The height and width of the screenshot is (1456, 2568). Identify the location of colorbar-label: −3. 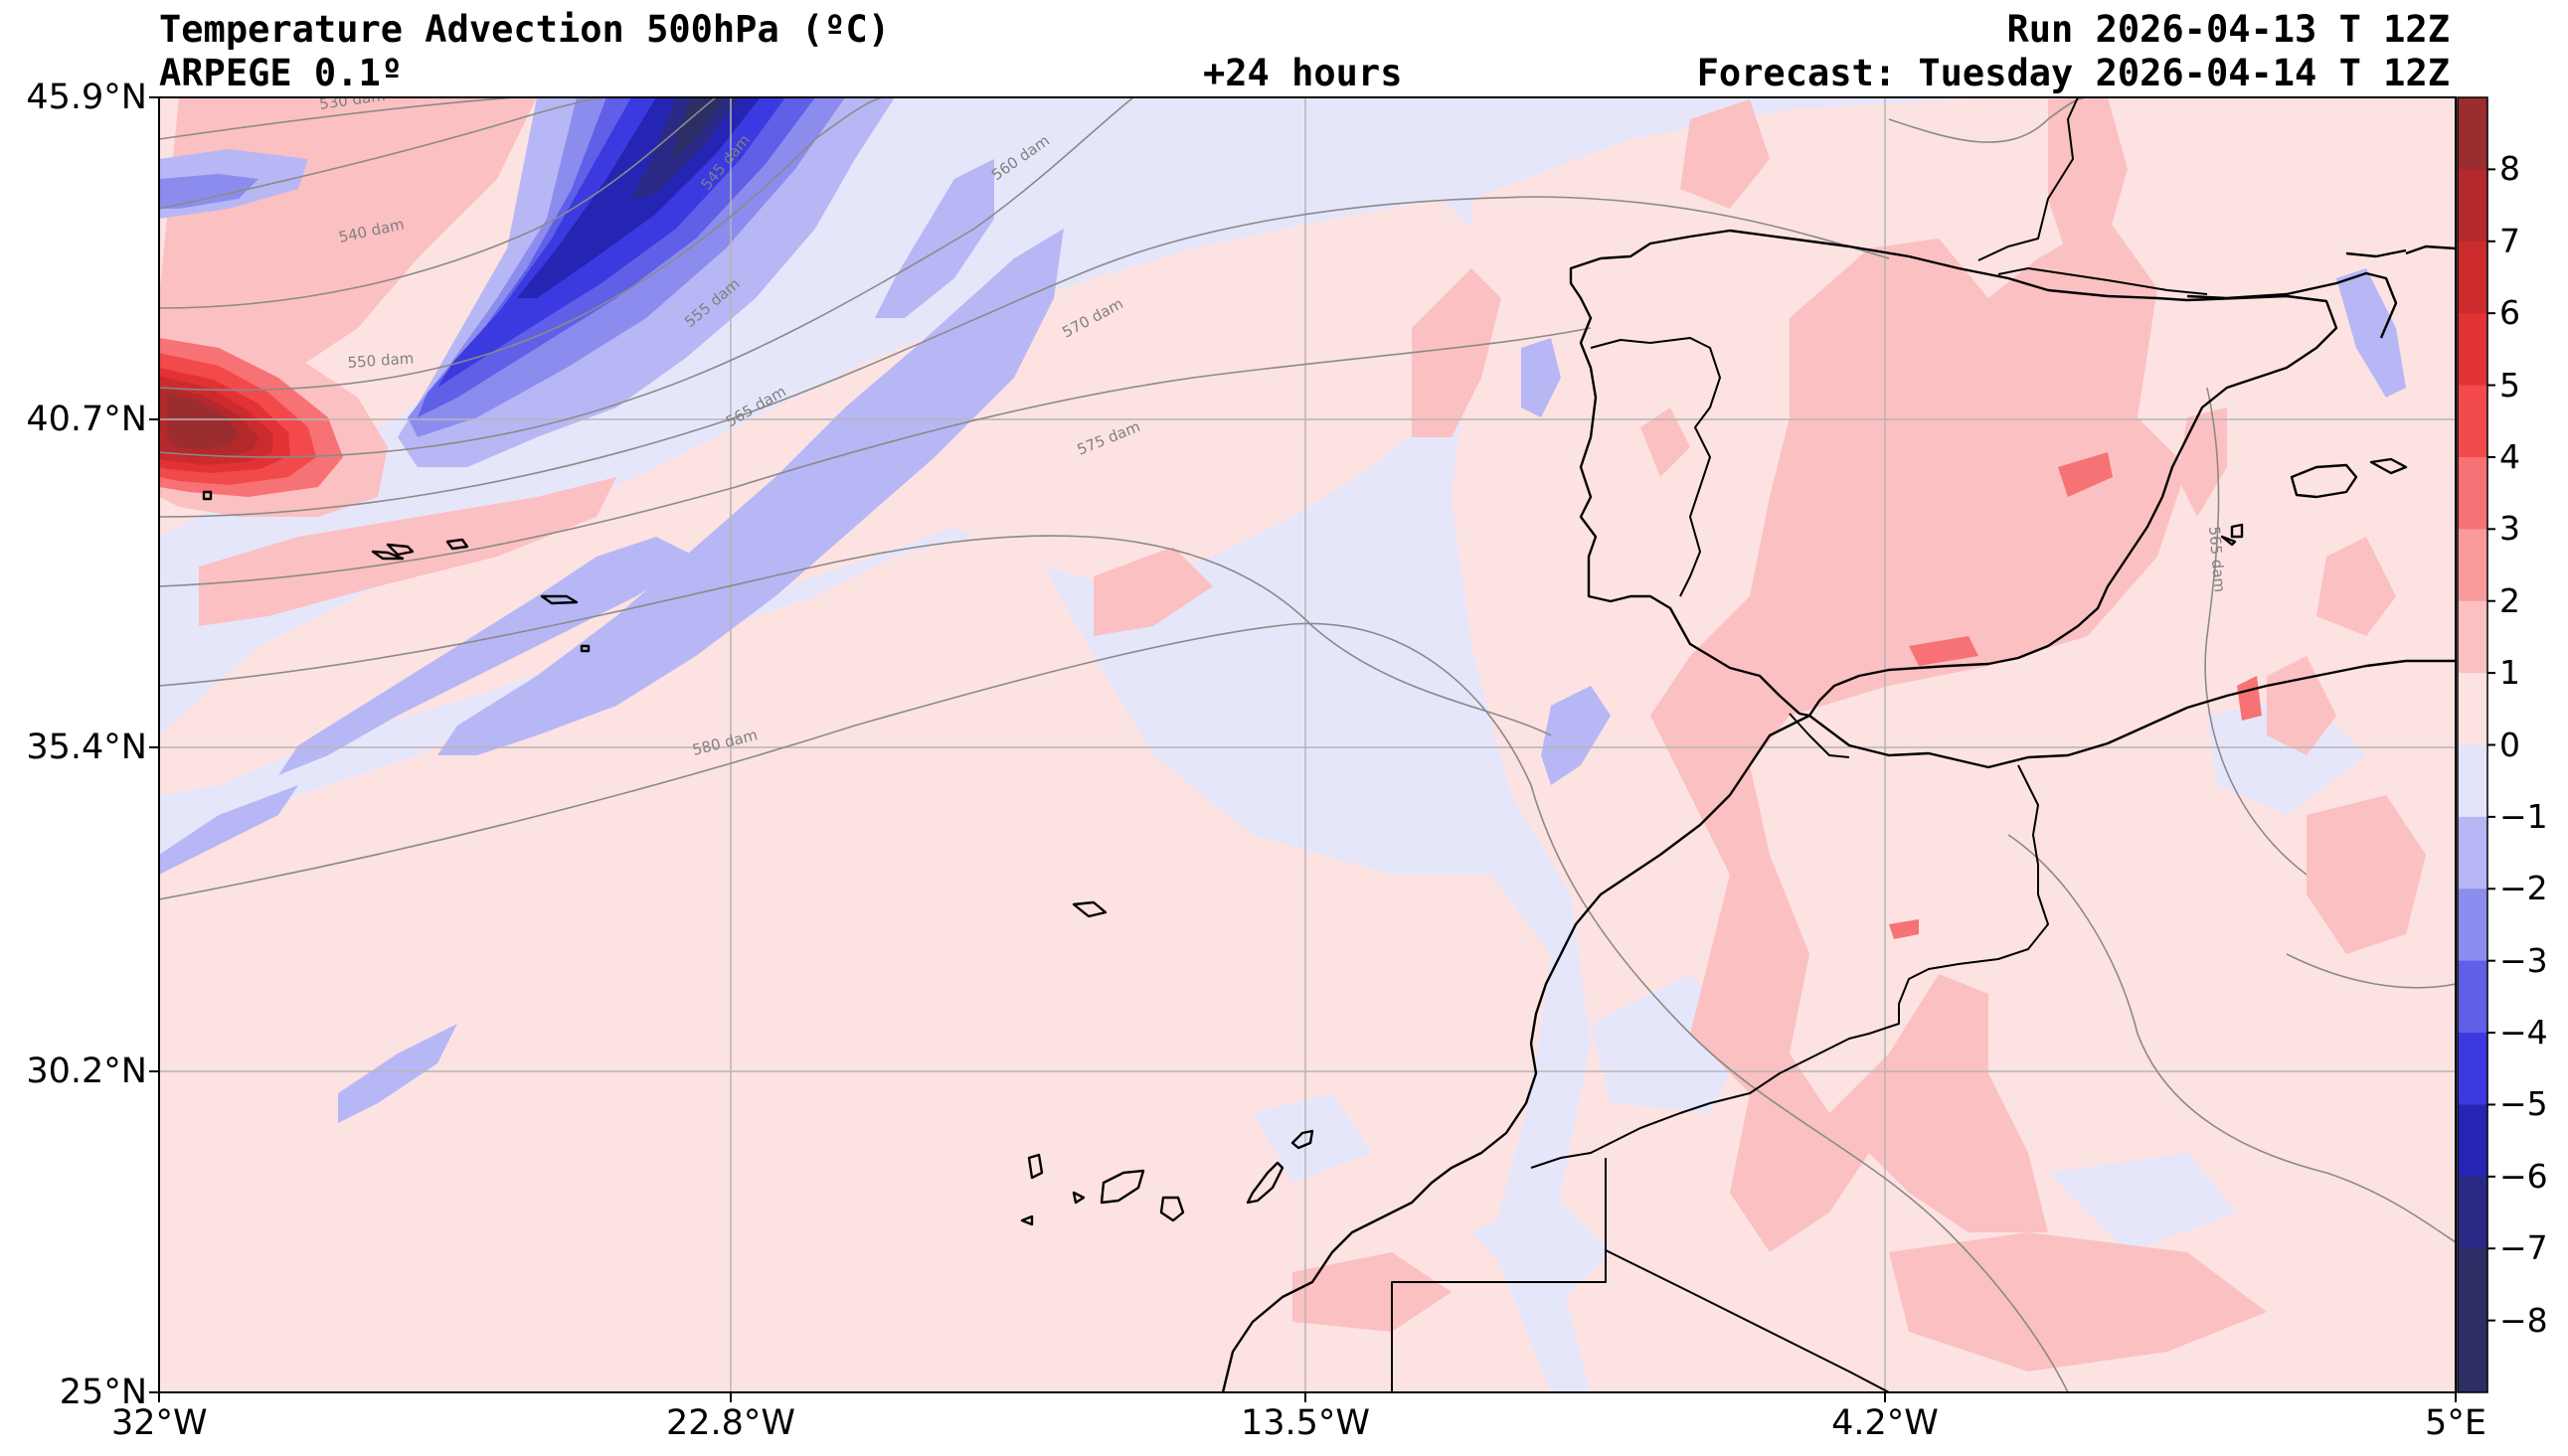
(2524, 960).